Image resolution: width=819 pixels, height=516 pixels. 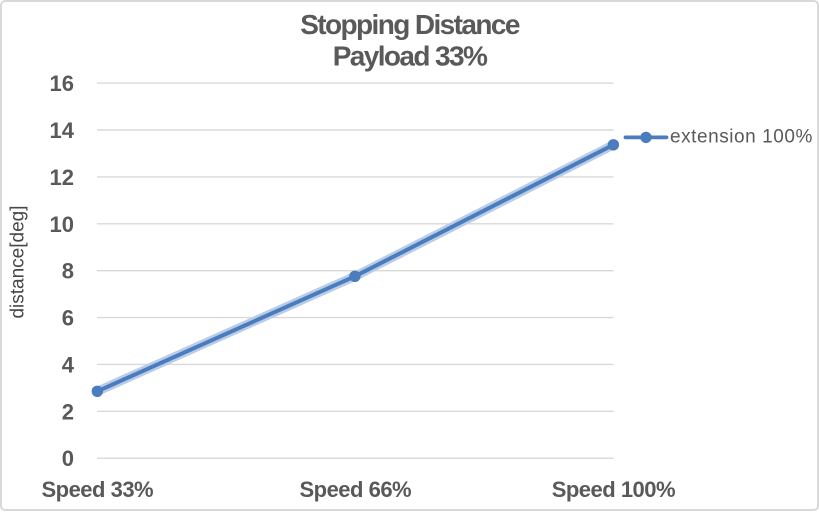 I want to click on svg-text: Stopping Distance, so click(x=410, y=24).